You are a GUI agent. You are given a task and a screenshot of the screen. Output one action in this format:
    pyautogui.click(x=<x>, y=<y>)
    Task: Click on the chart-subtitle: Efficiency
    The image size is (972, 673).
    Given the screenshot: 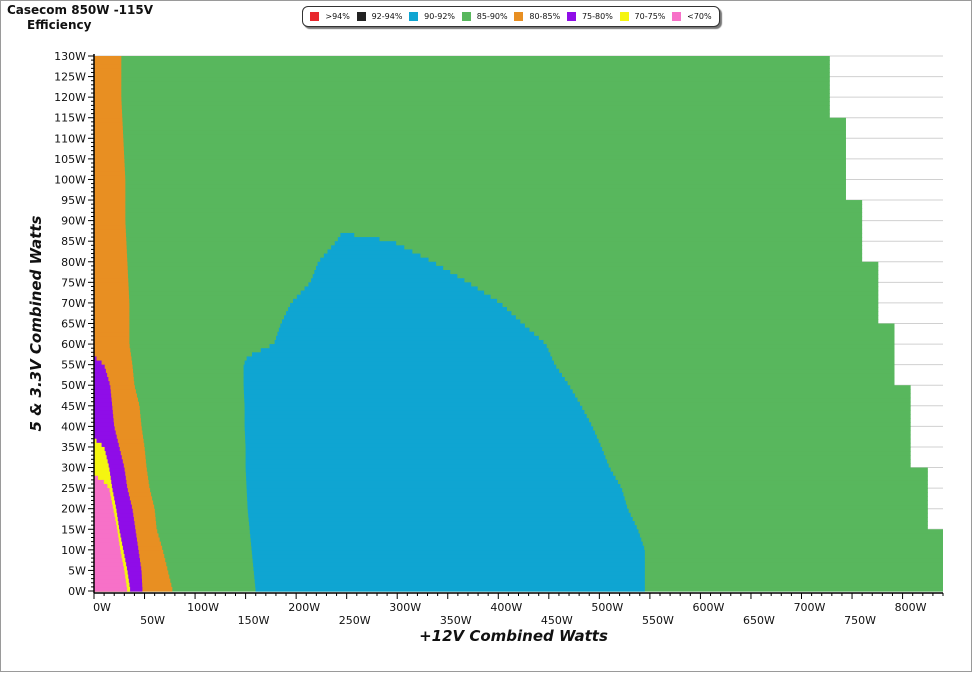 What is the action you would take?
    pyautogui.click(x=59, y=25)
    